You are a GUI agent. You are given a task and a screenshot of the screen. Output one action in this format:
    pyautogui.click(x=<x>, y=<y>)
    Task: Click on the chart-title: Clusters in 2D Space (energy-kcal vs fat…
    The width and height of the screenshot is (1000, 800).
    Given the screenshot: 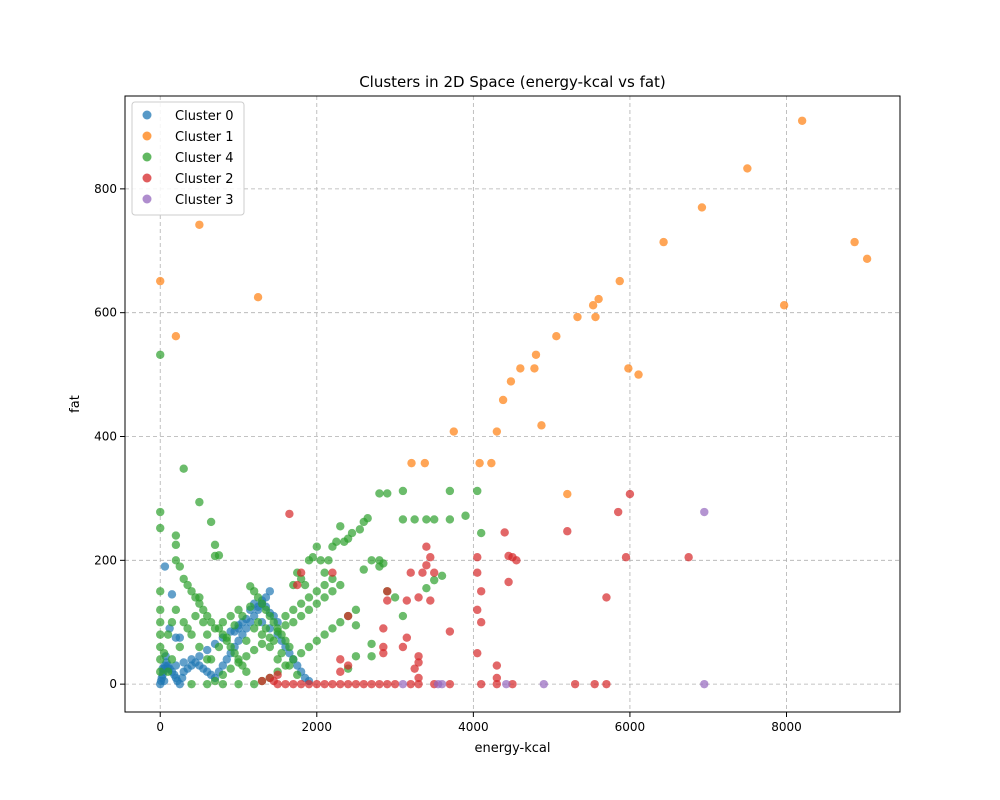 What is the action you would take?
    pyautogui.click(x=512, y=82)
    